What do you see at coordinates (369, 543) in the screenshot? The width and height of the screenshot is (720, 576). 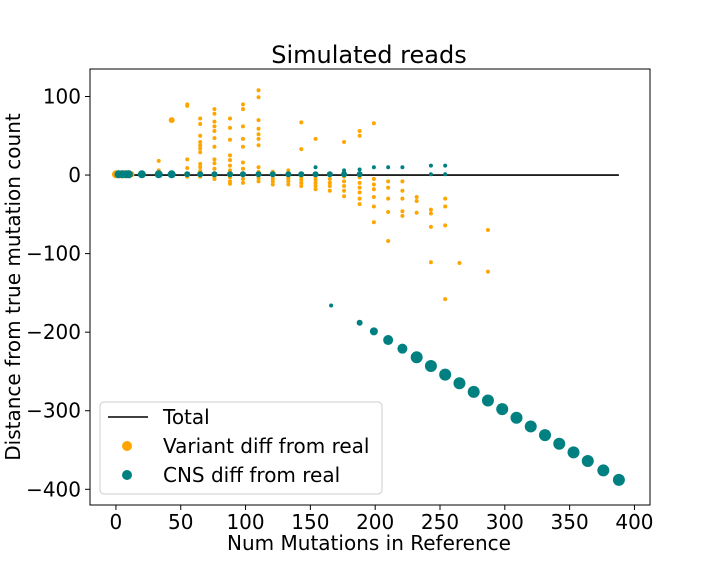 I see `x-axis-label: Num Mutations in Reference` at bounding box center [369, 543].